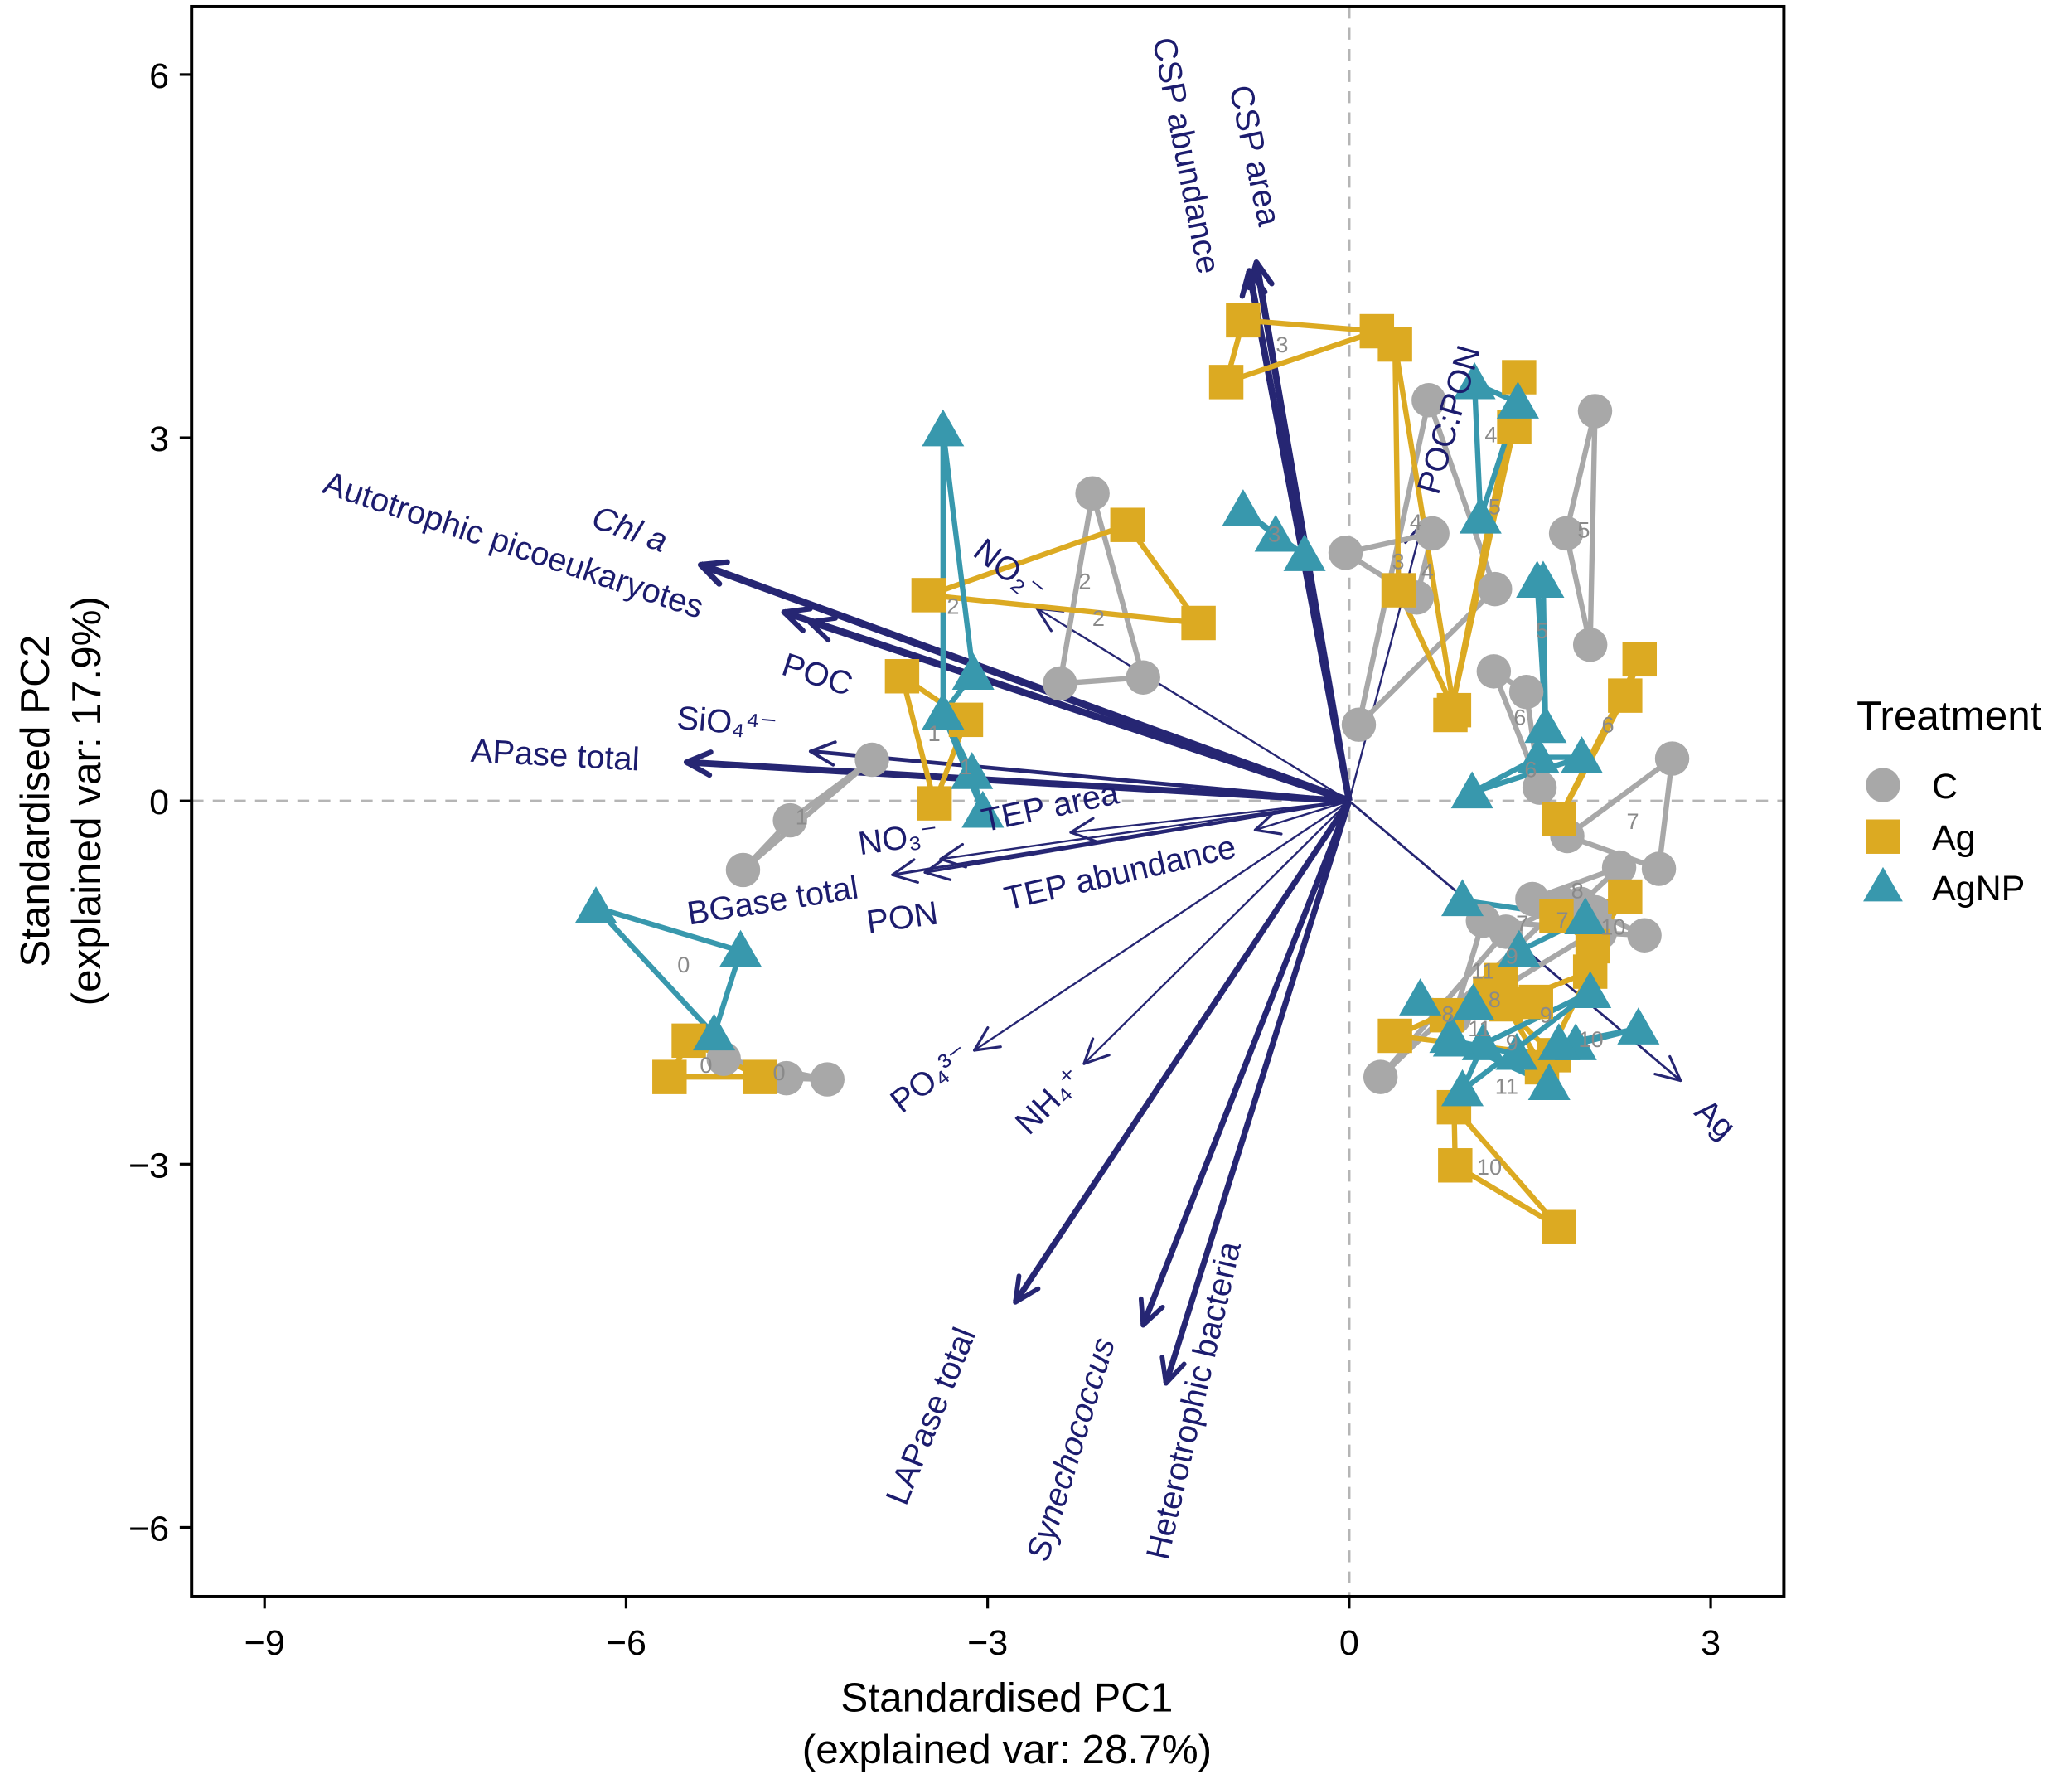 The width and height of the screenshot is (2072, 1779). I want to click on day-label: 10, so click(1489, 1167).